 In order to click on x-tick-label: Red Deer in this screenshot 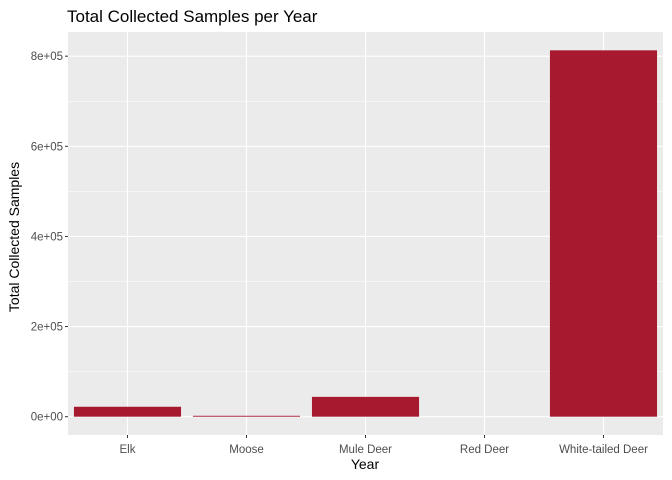, I will do `click(484, 450)`.